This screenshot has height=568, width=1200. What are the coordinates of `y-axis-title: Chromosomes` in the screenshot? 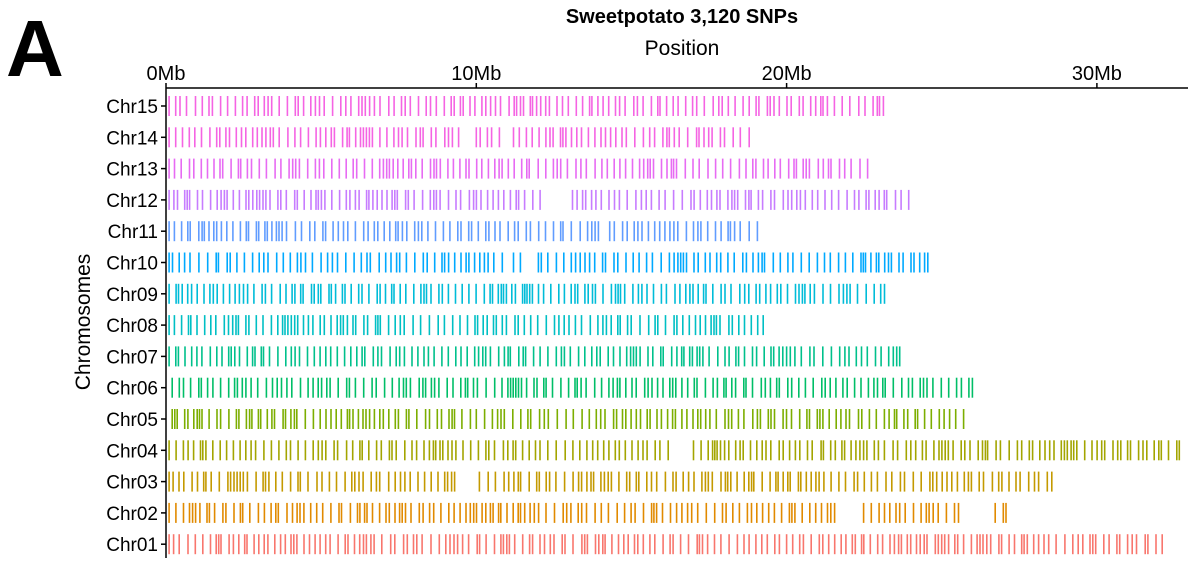 It's located at (83, 322).